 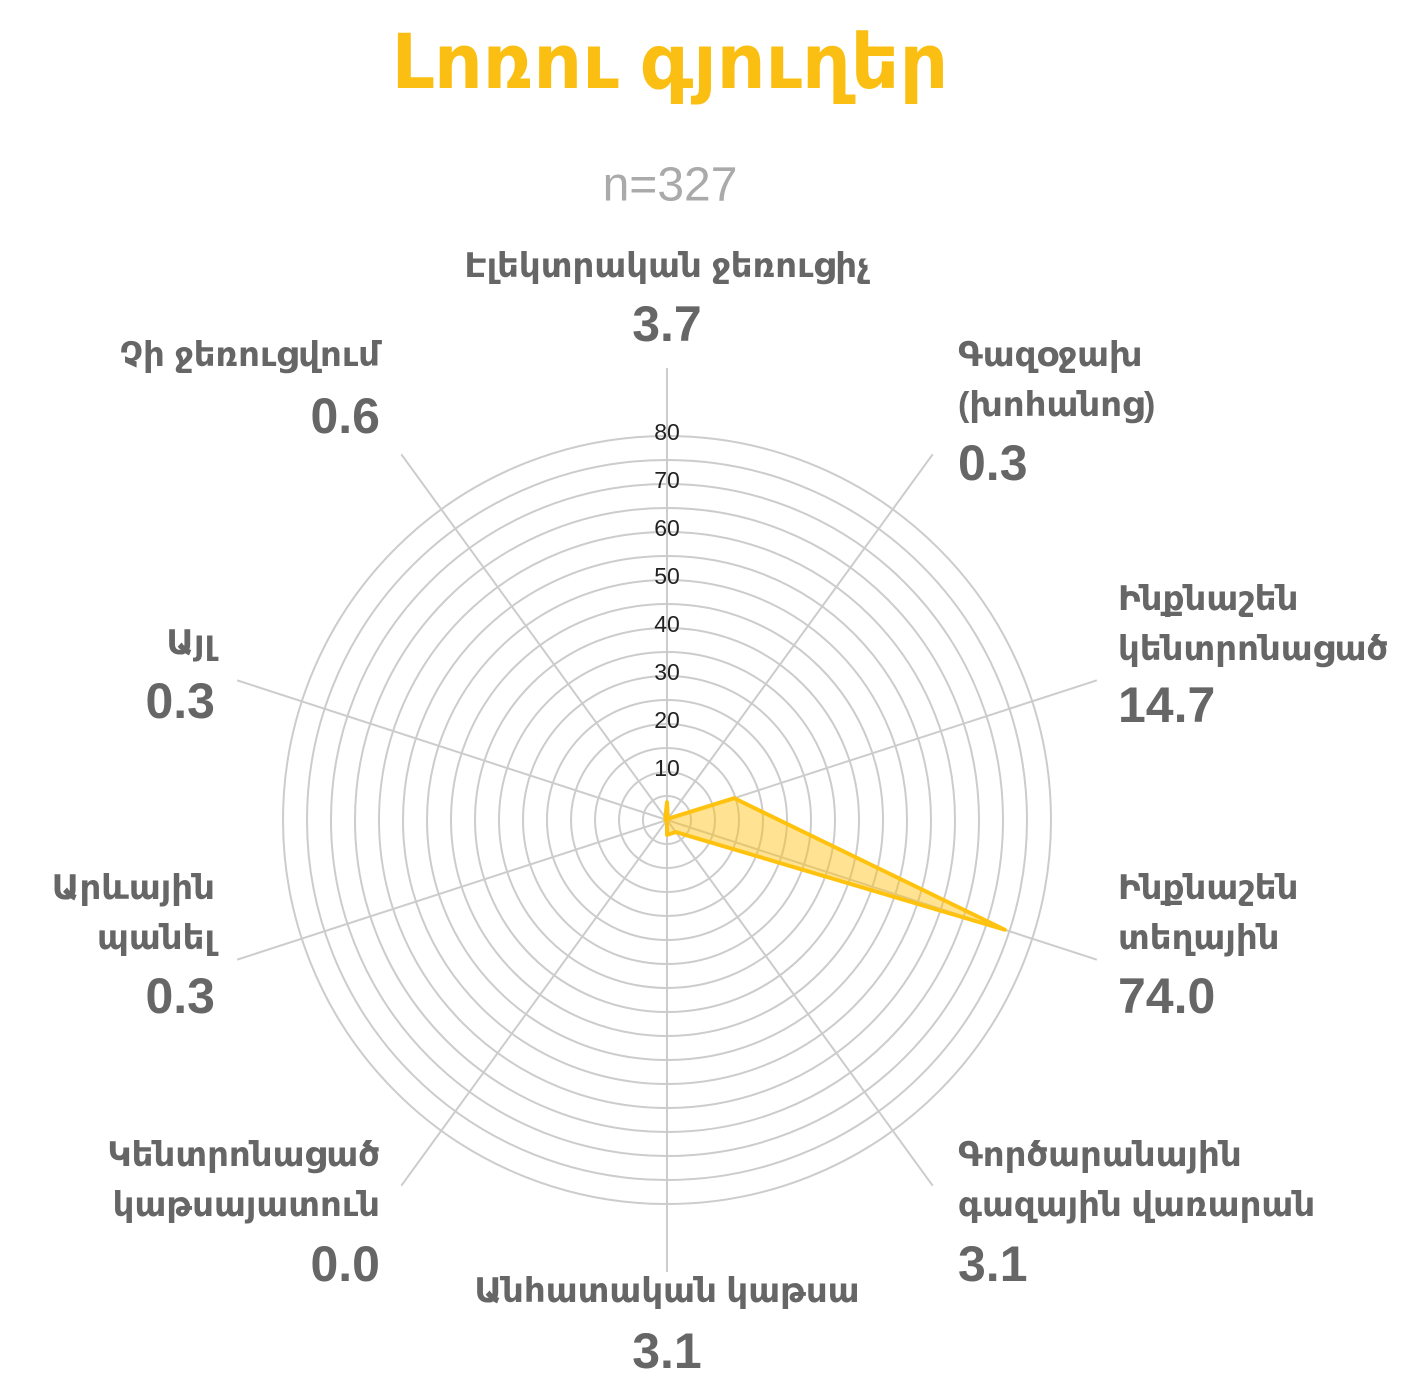 What do you see at coordinates (251, 355) in the screenshot?
I see `category-label: Չի ջեռուցվում` at bounding box center [251, 355].